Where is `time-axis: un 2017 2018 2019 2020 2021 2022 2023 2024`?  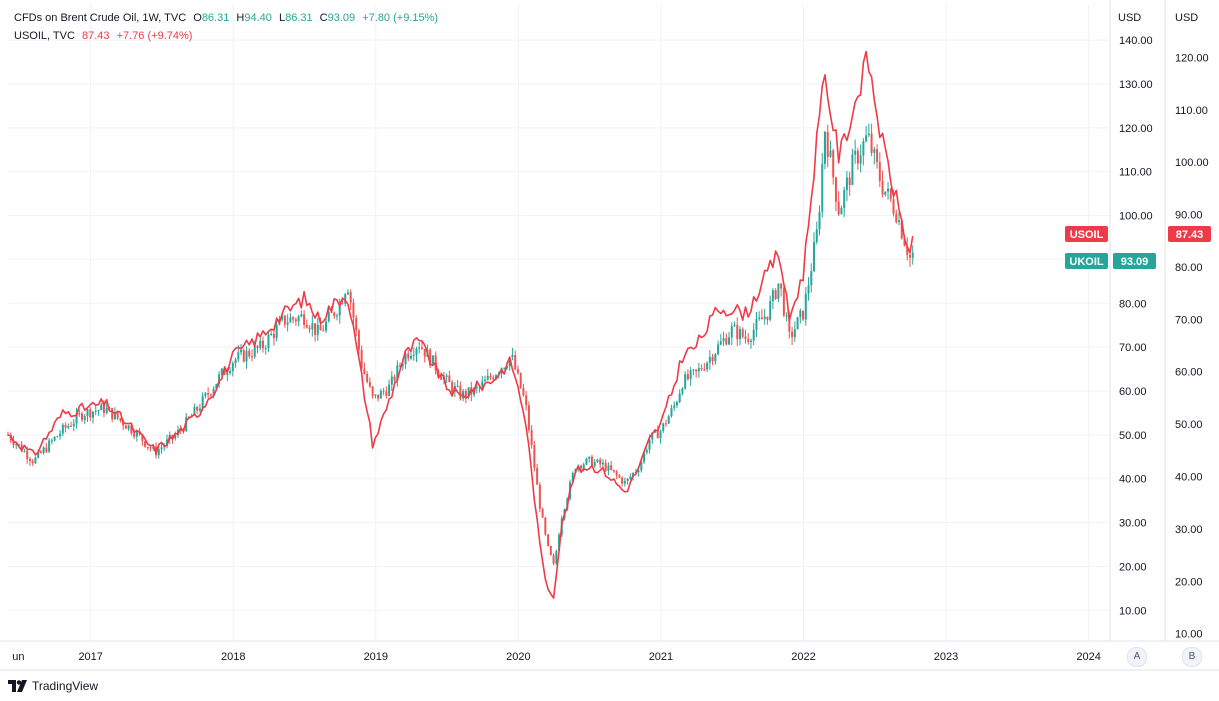
time-axis: un 2017 2018 2019 2020 2021 2022 2023 2024 is located at coordinates (556, 657).